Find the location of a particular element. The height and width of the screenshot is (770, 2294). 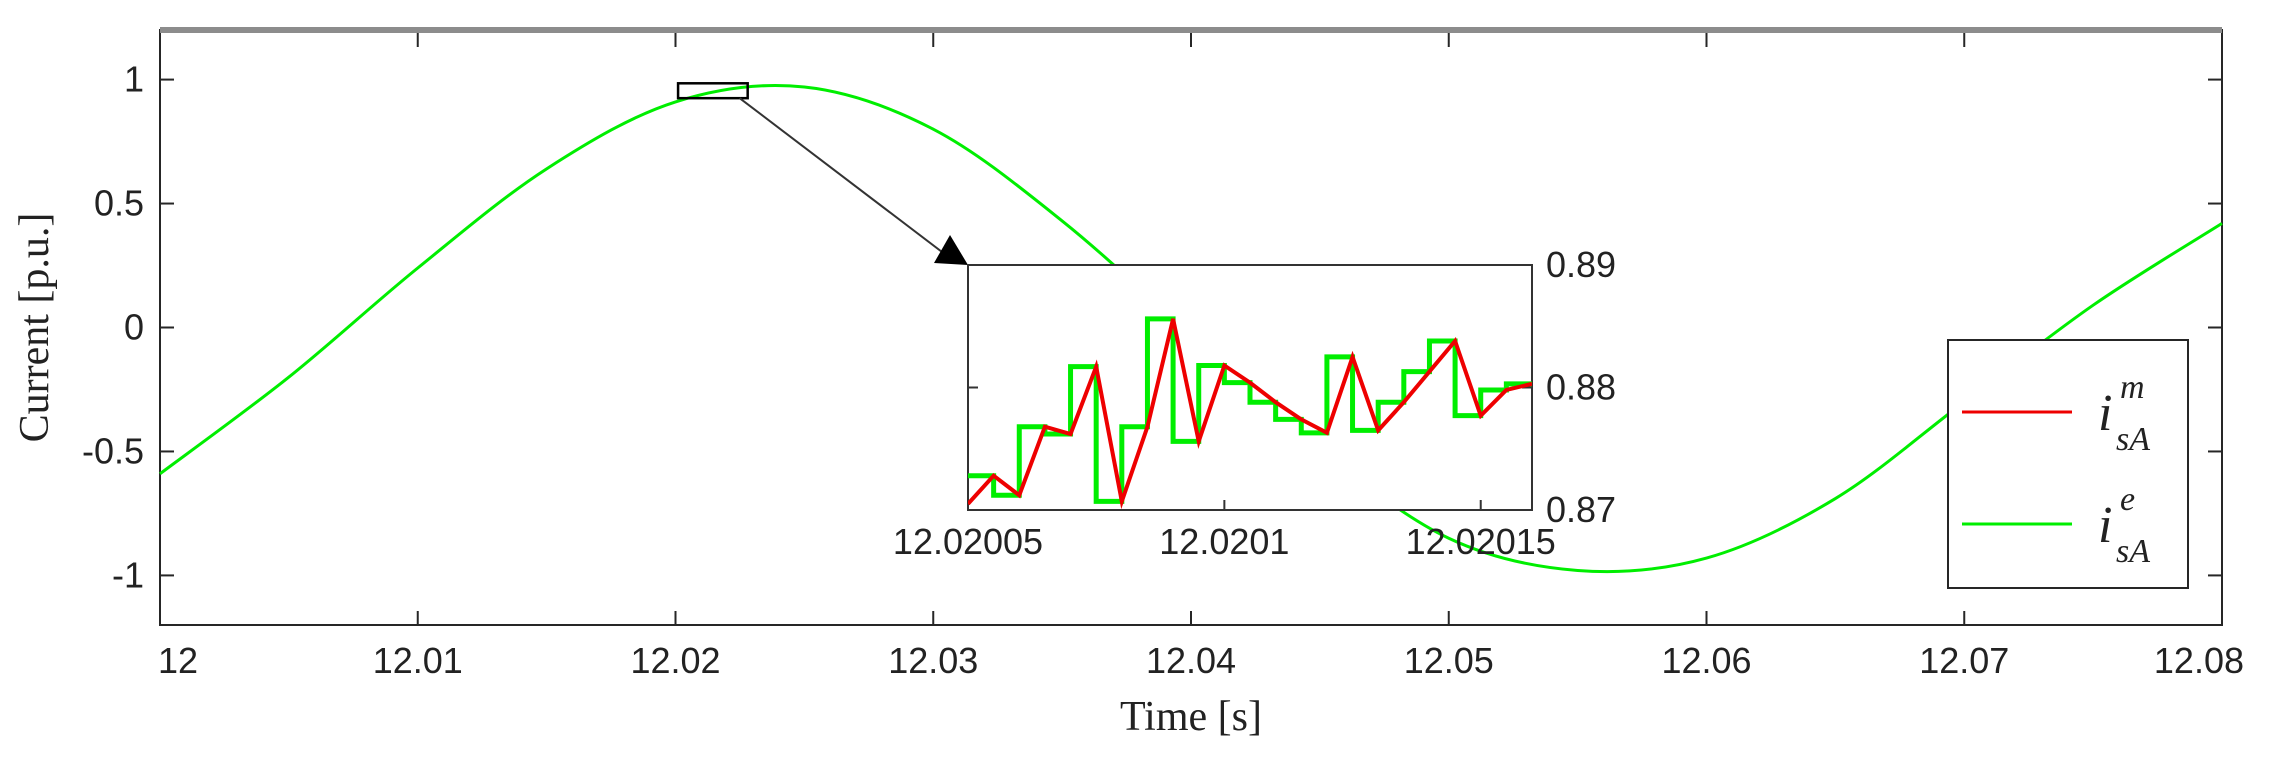

arrow-shaft is located at coordinates (843, 176).